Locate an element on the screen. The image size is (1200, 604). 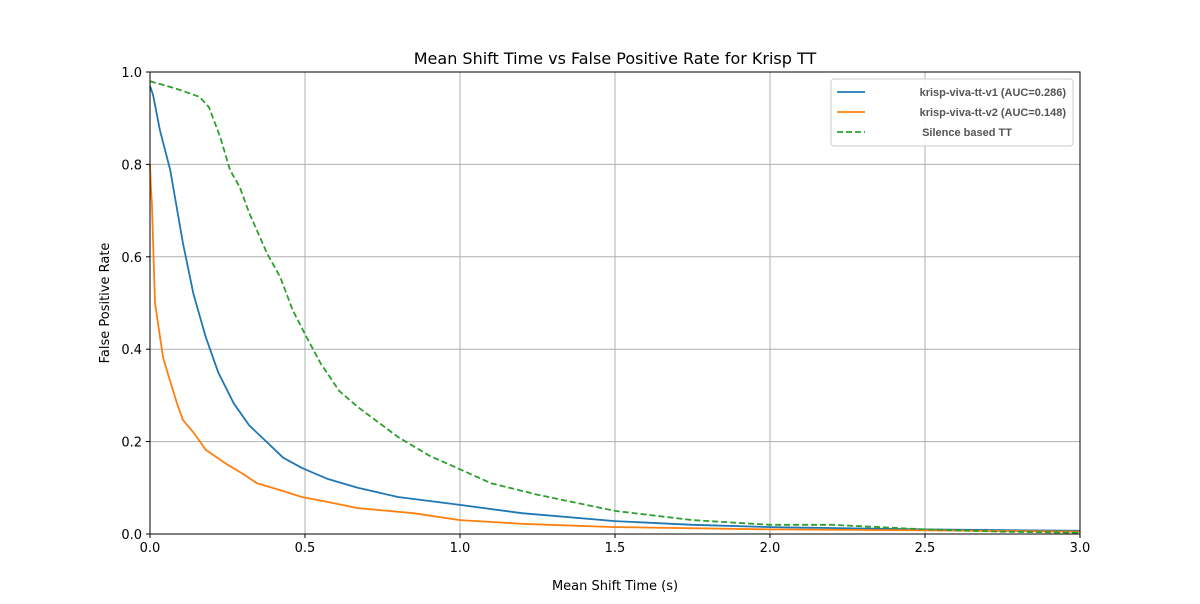
x-tick-label: 2.0 is located at coordinates (770, 548).